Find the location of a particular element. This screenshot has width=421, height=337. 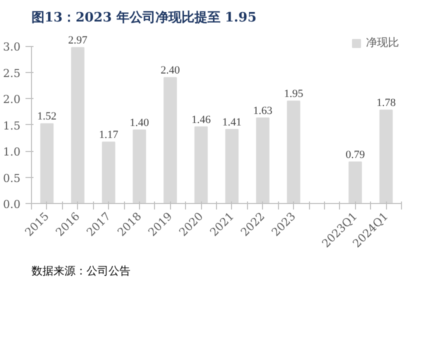

y-tick-label: 1.5 is located at coordinates (12, 125).